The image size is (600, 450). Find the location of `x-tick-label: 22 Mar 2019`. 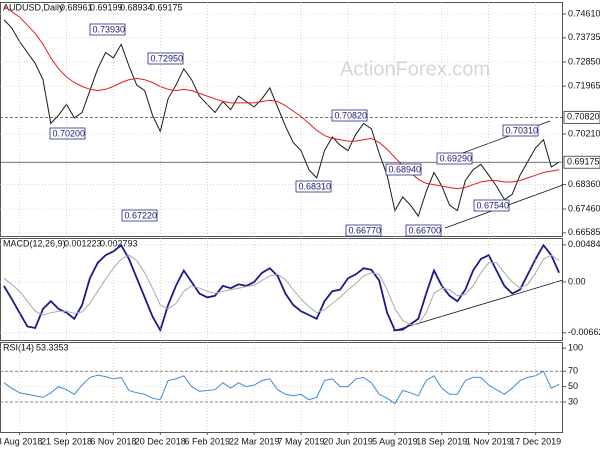

x-tick-label: 22 Mar 2019 is located at coordinates (254, 441).